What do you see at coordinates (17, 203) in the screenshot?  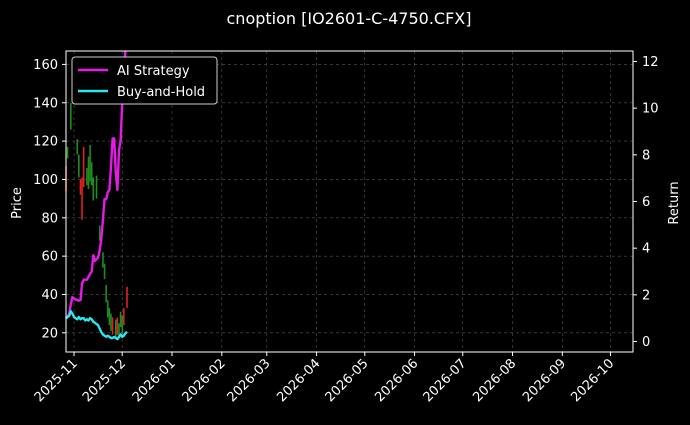 I see `y-axis-label: Price` at bounding box center [17, 203].